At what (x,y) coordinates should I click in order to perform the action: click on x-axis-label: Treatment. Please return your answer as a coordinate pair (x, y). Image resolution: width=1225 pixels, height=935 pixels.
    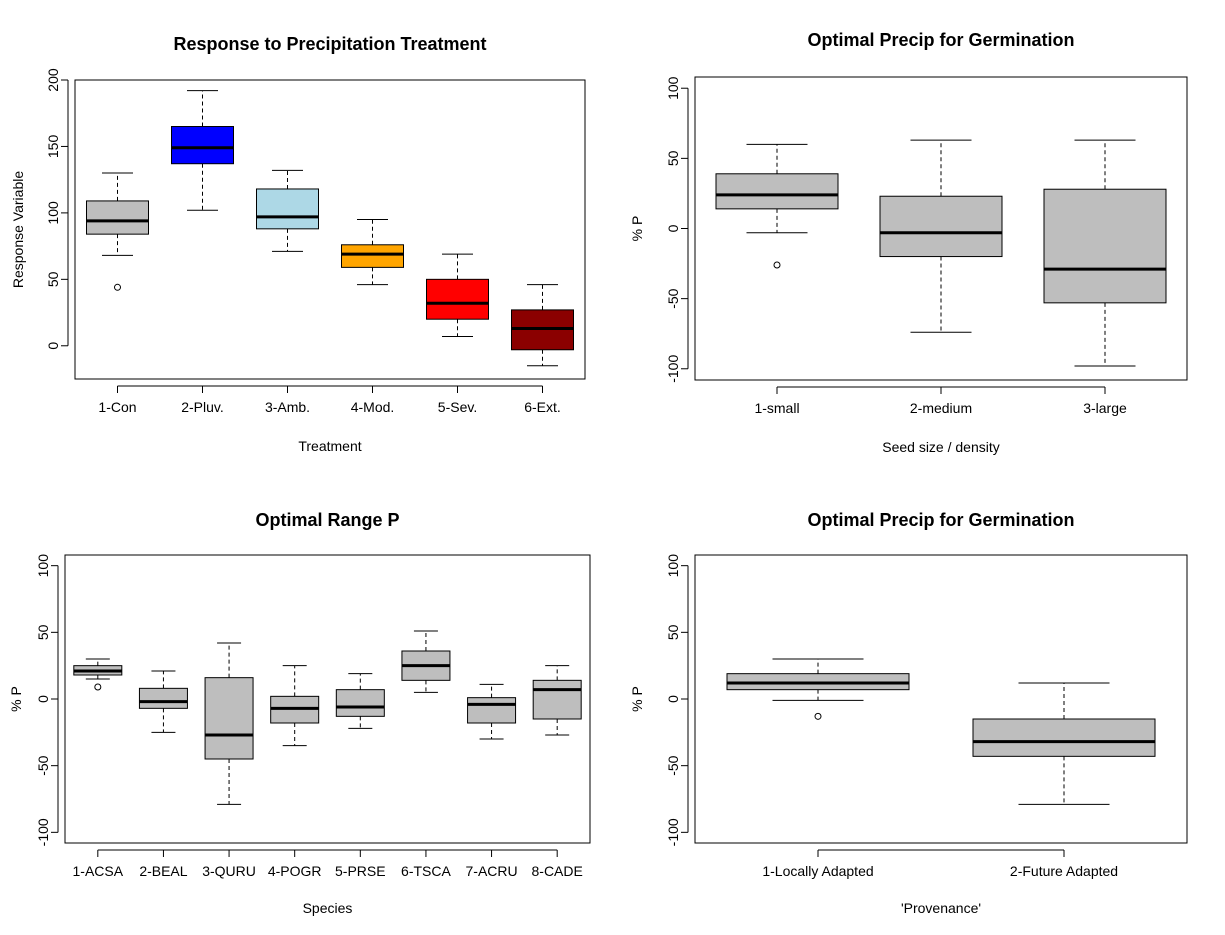
    Looking at the image, I should click on (329, 446).